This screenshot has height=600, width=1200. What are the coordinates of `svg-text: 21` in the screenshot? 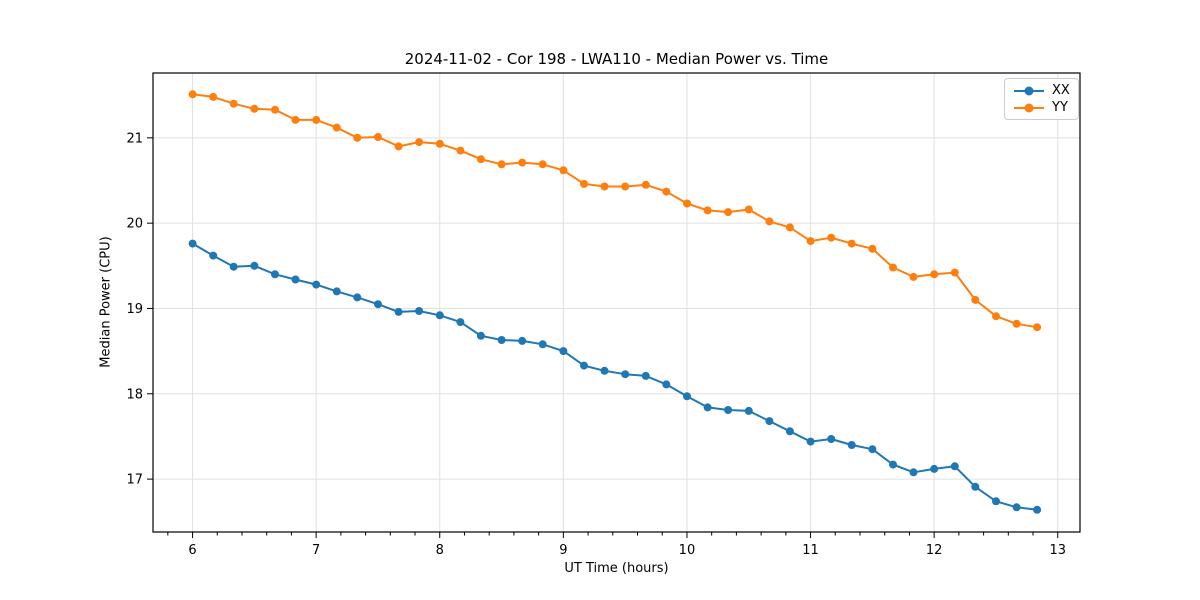 It's located at (134, 138).